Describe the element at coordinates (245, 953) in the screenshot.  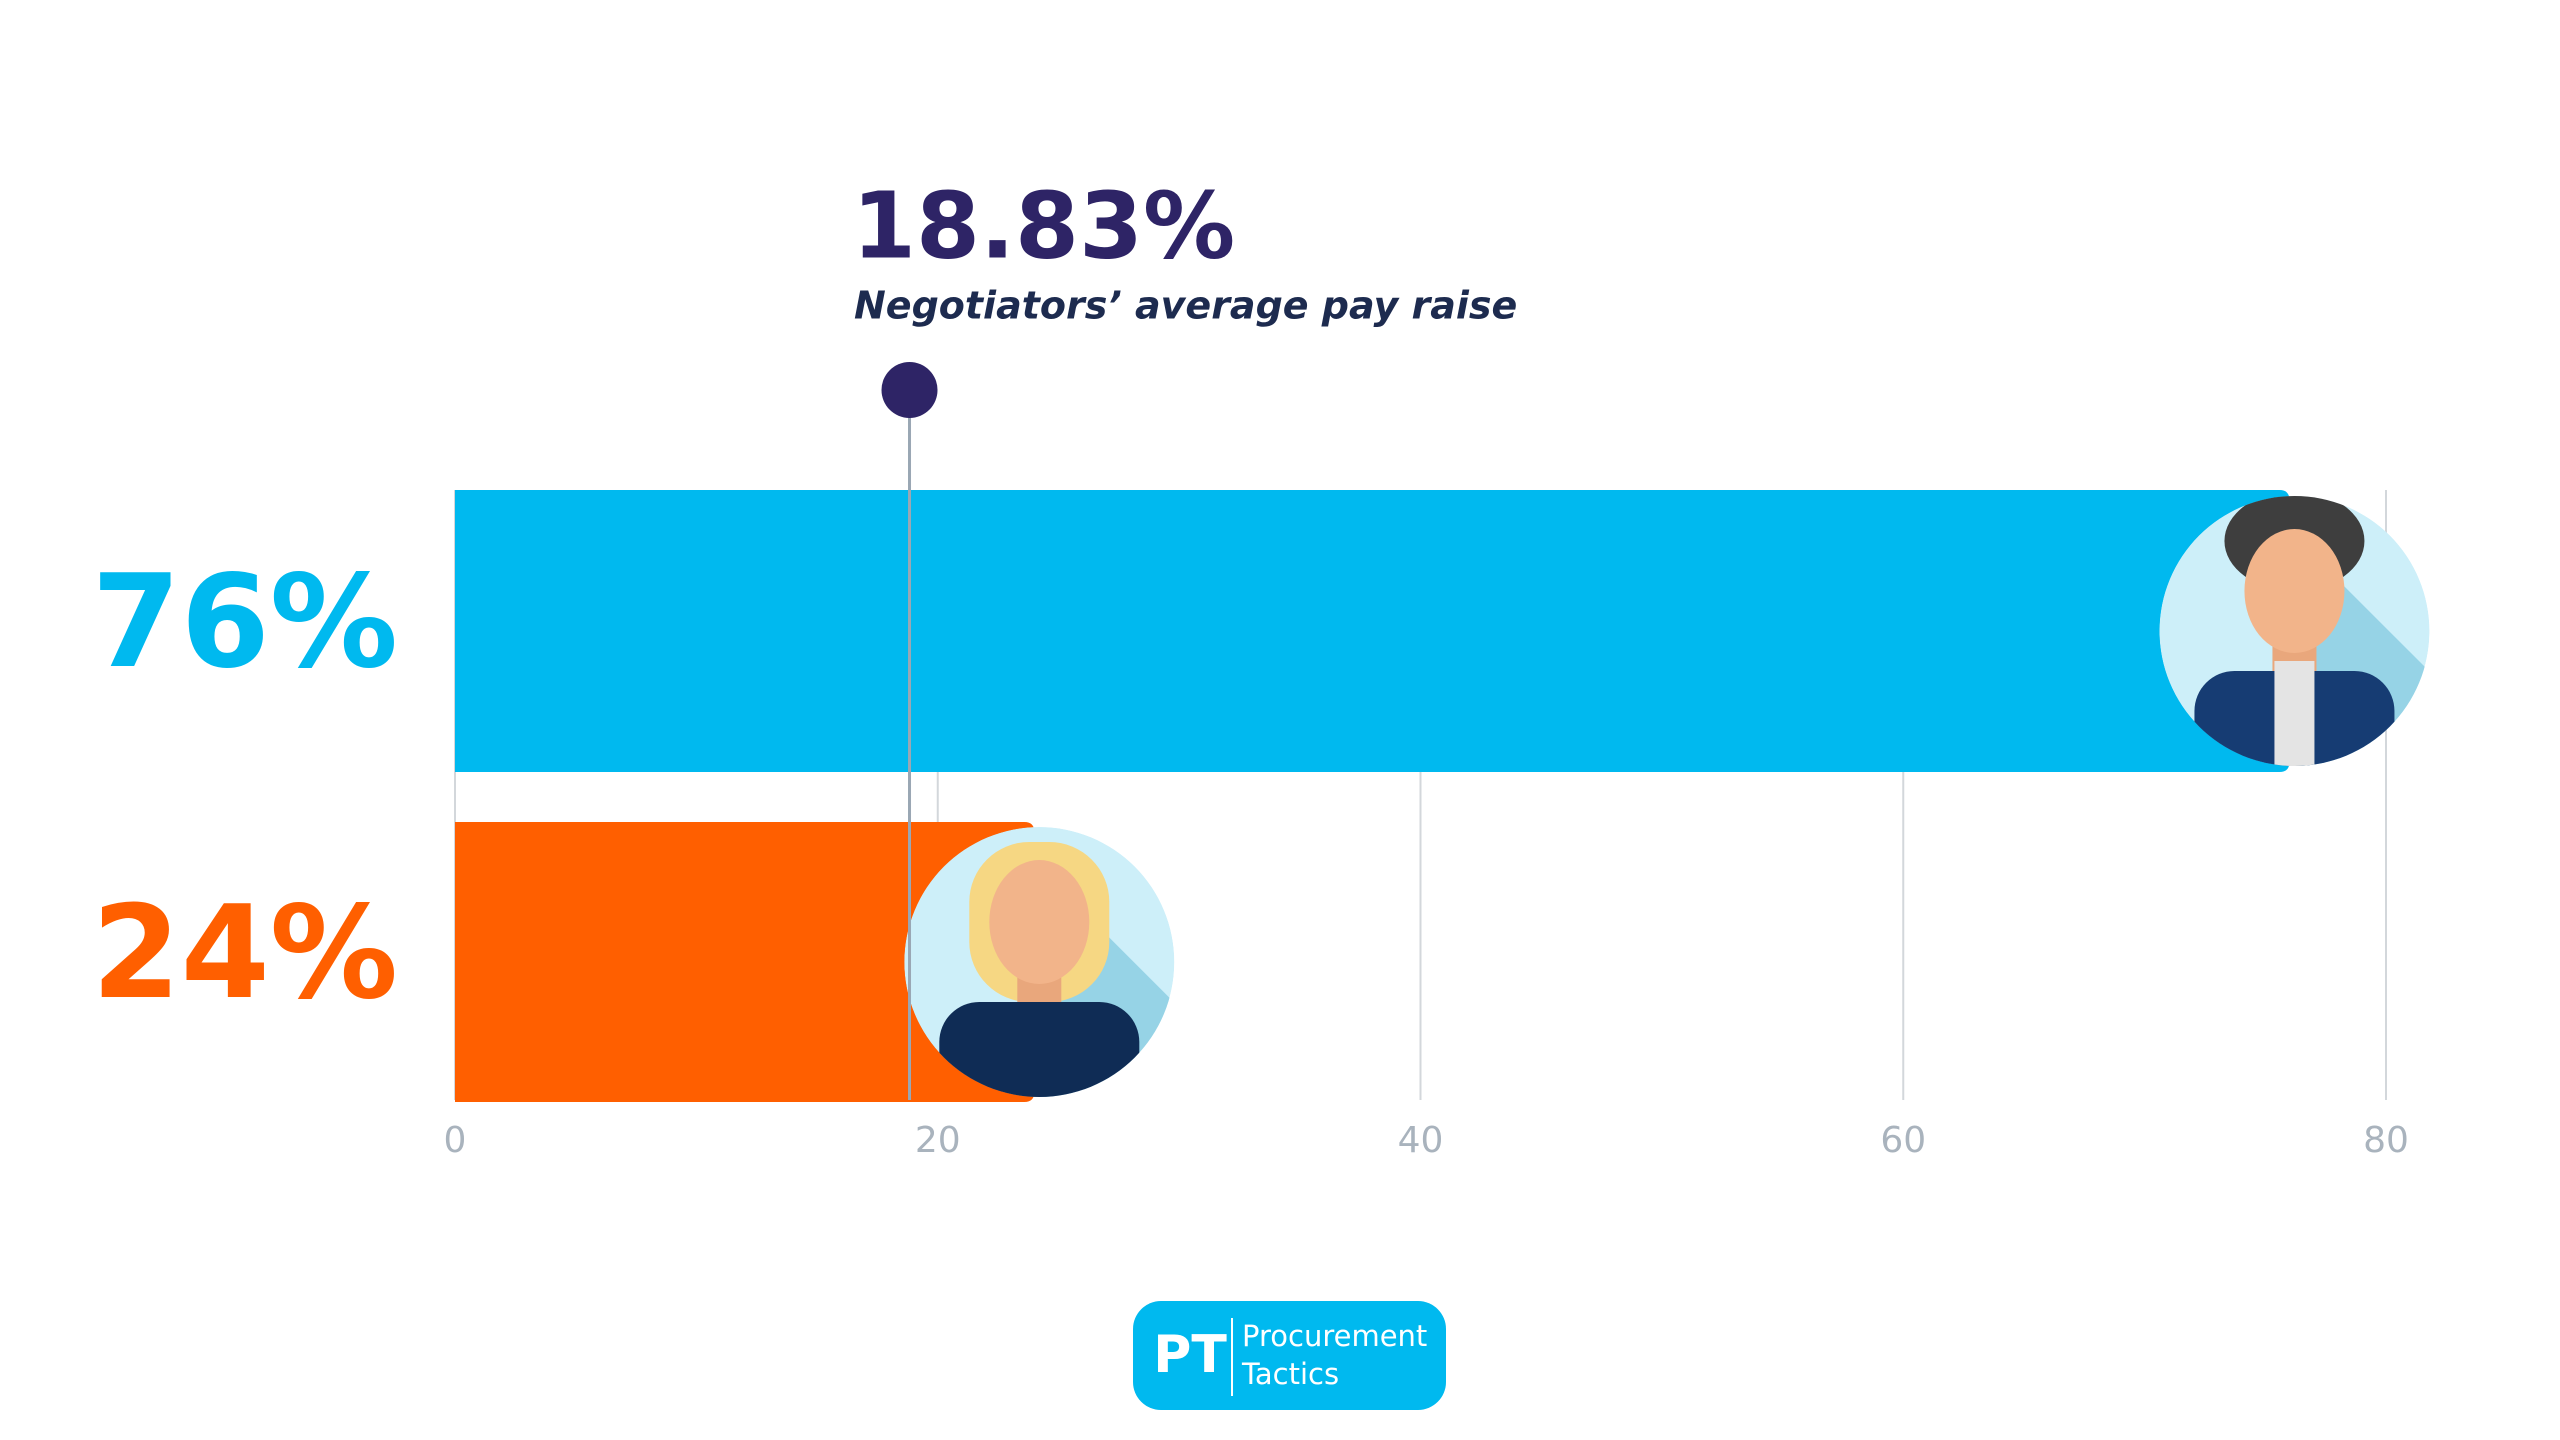
I see `value-label: 24%` at that location.